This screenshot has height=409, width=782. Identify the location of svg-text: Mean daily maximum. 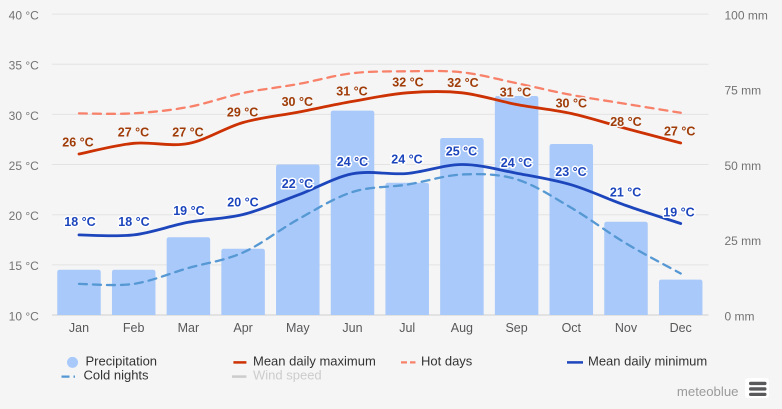
(314, 360).